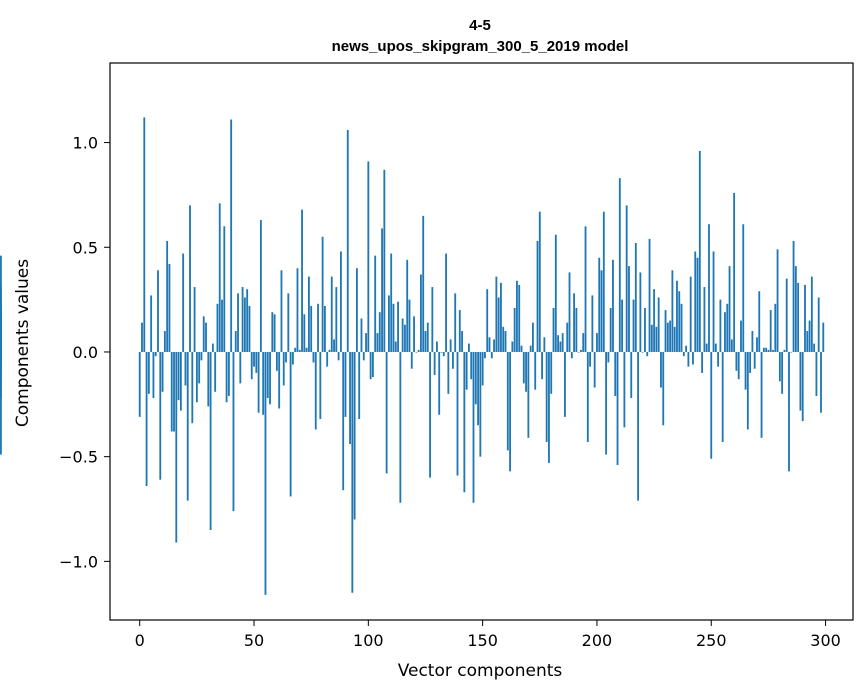 The width and height of the screenshot is (867, 696). I want to click on bar-undefined, so click(1, 319).